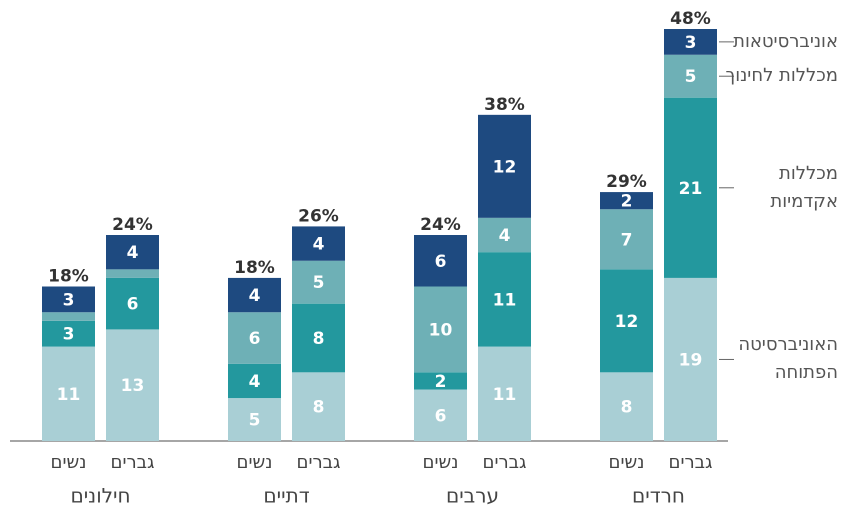 The width and height of the screenshot is (846, 505). What do you see at coordinates (472, 494) in the screenshot?
I see `group-label: ערבים` at bounding box center [472, 494].